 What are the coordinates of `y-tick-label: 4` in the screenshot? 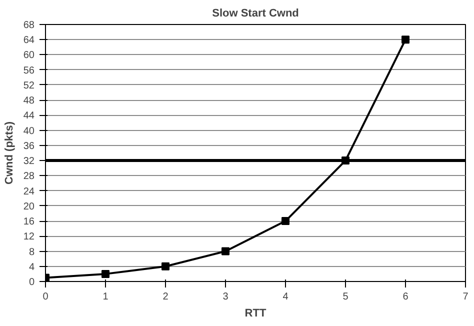 It's located at (31, 267).